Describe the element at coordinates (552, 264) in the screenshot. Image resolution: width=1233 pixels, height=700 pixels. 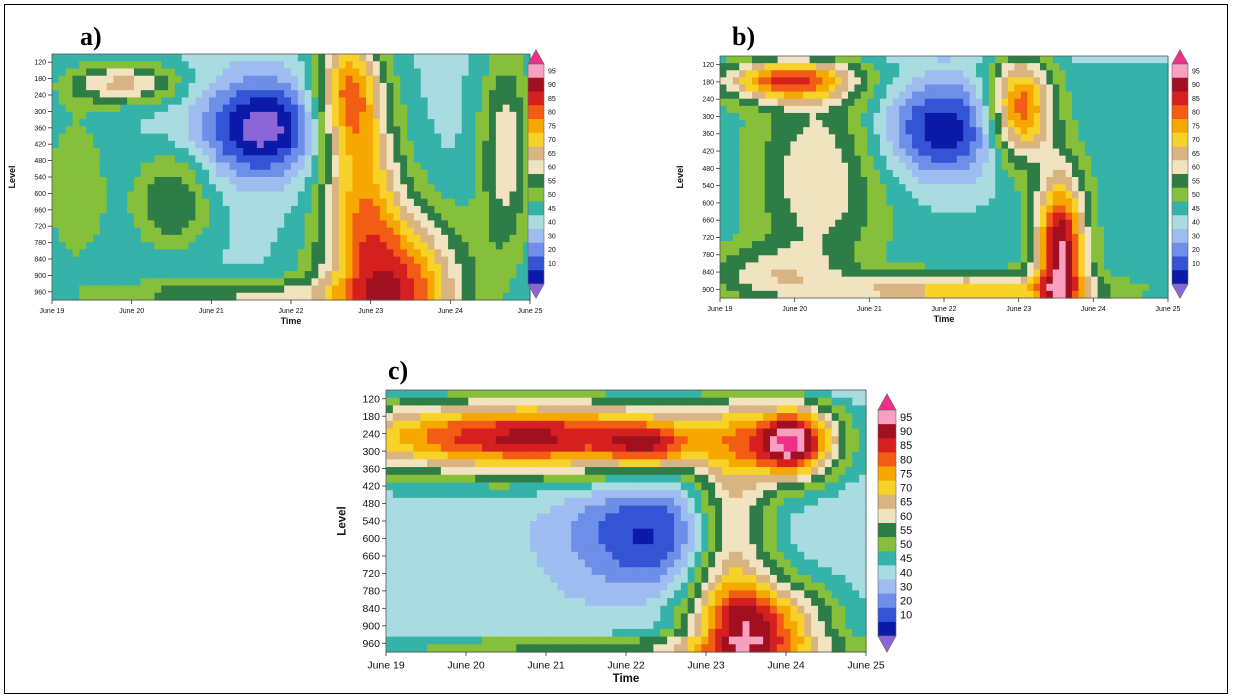
I see `a-colorbar-tick-label: 10` at that location.